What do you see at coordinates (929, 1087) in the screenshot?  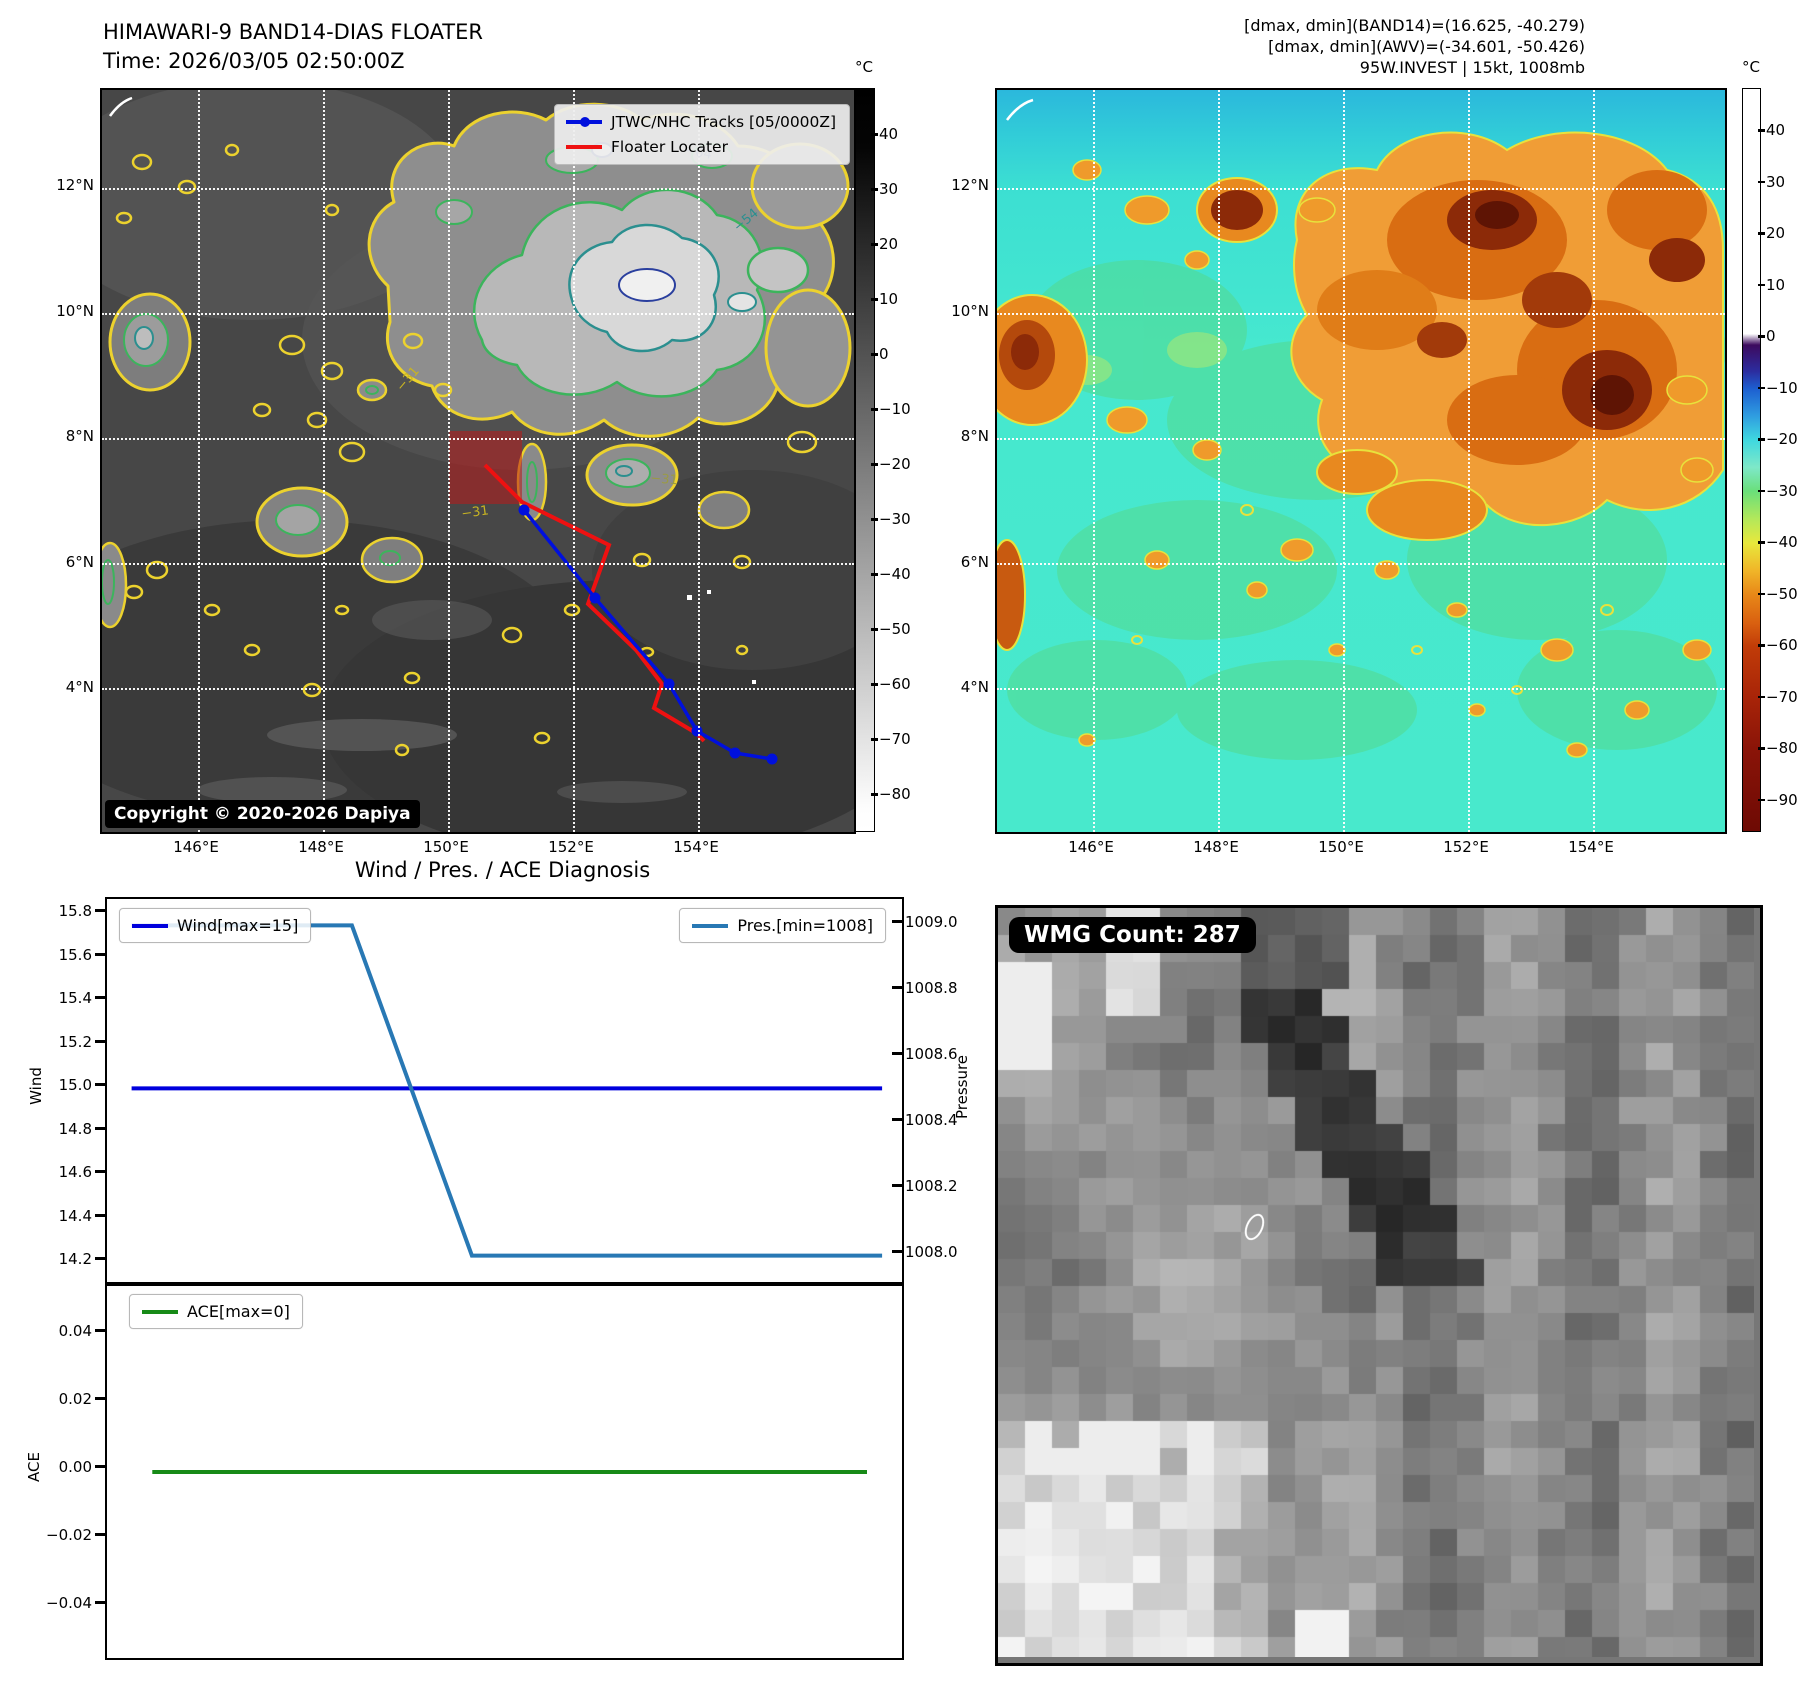 I see `pressure-axis-ticks: 1009.0 1008.8 1008.6 1008.4 1008.2 1008.0` at bounding box center [929, 1087].